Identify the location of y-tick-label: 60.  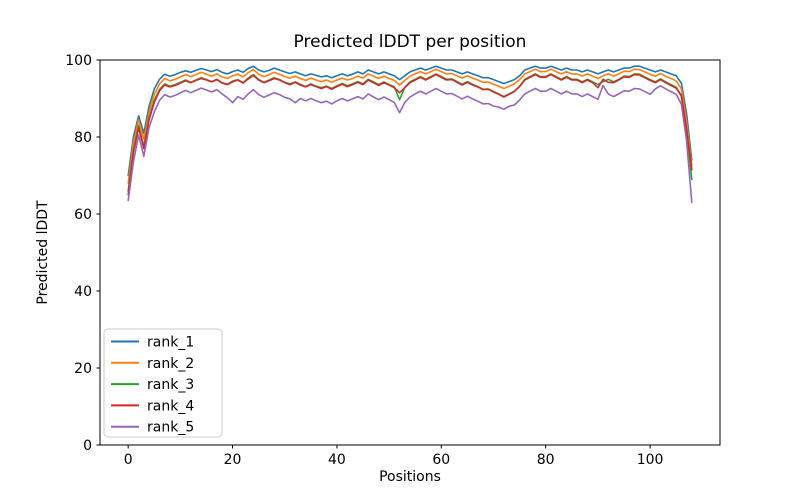
(83, 215).